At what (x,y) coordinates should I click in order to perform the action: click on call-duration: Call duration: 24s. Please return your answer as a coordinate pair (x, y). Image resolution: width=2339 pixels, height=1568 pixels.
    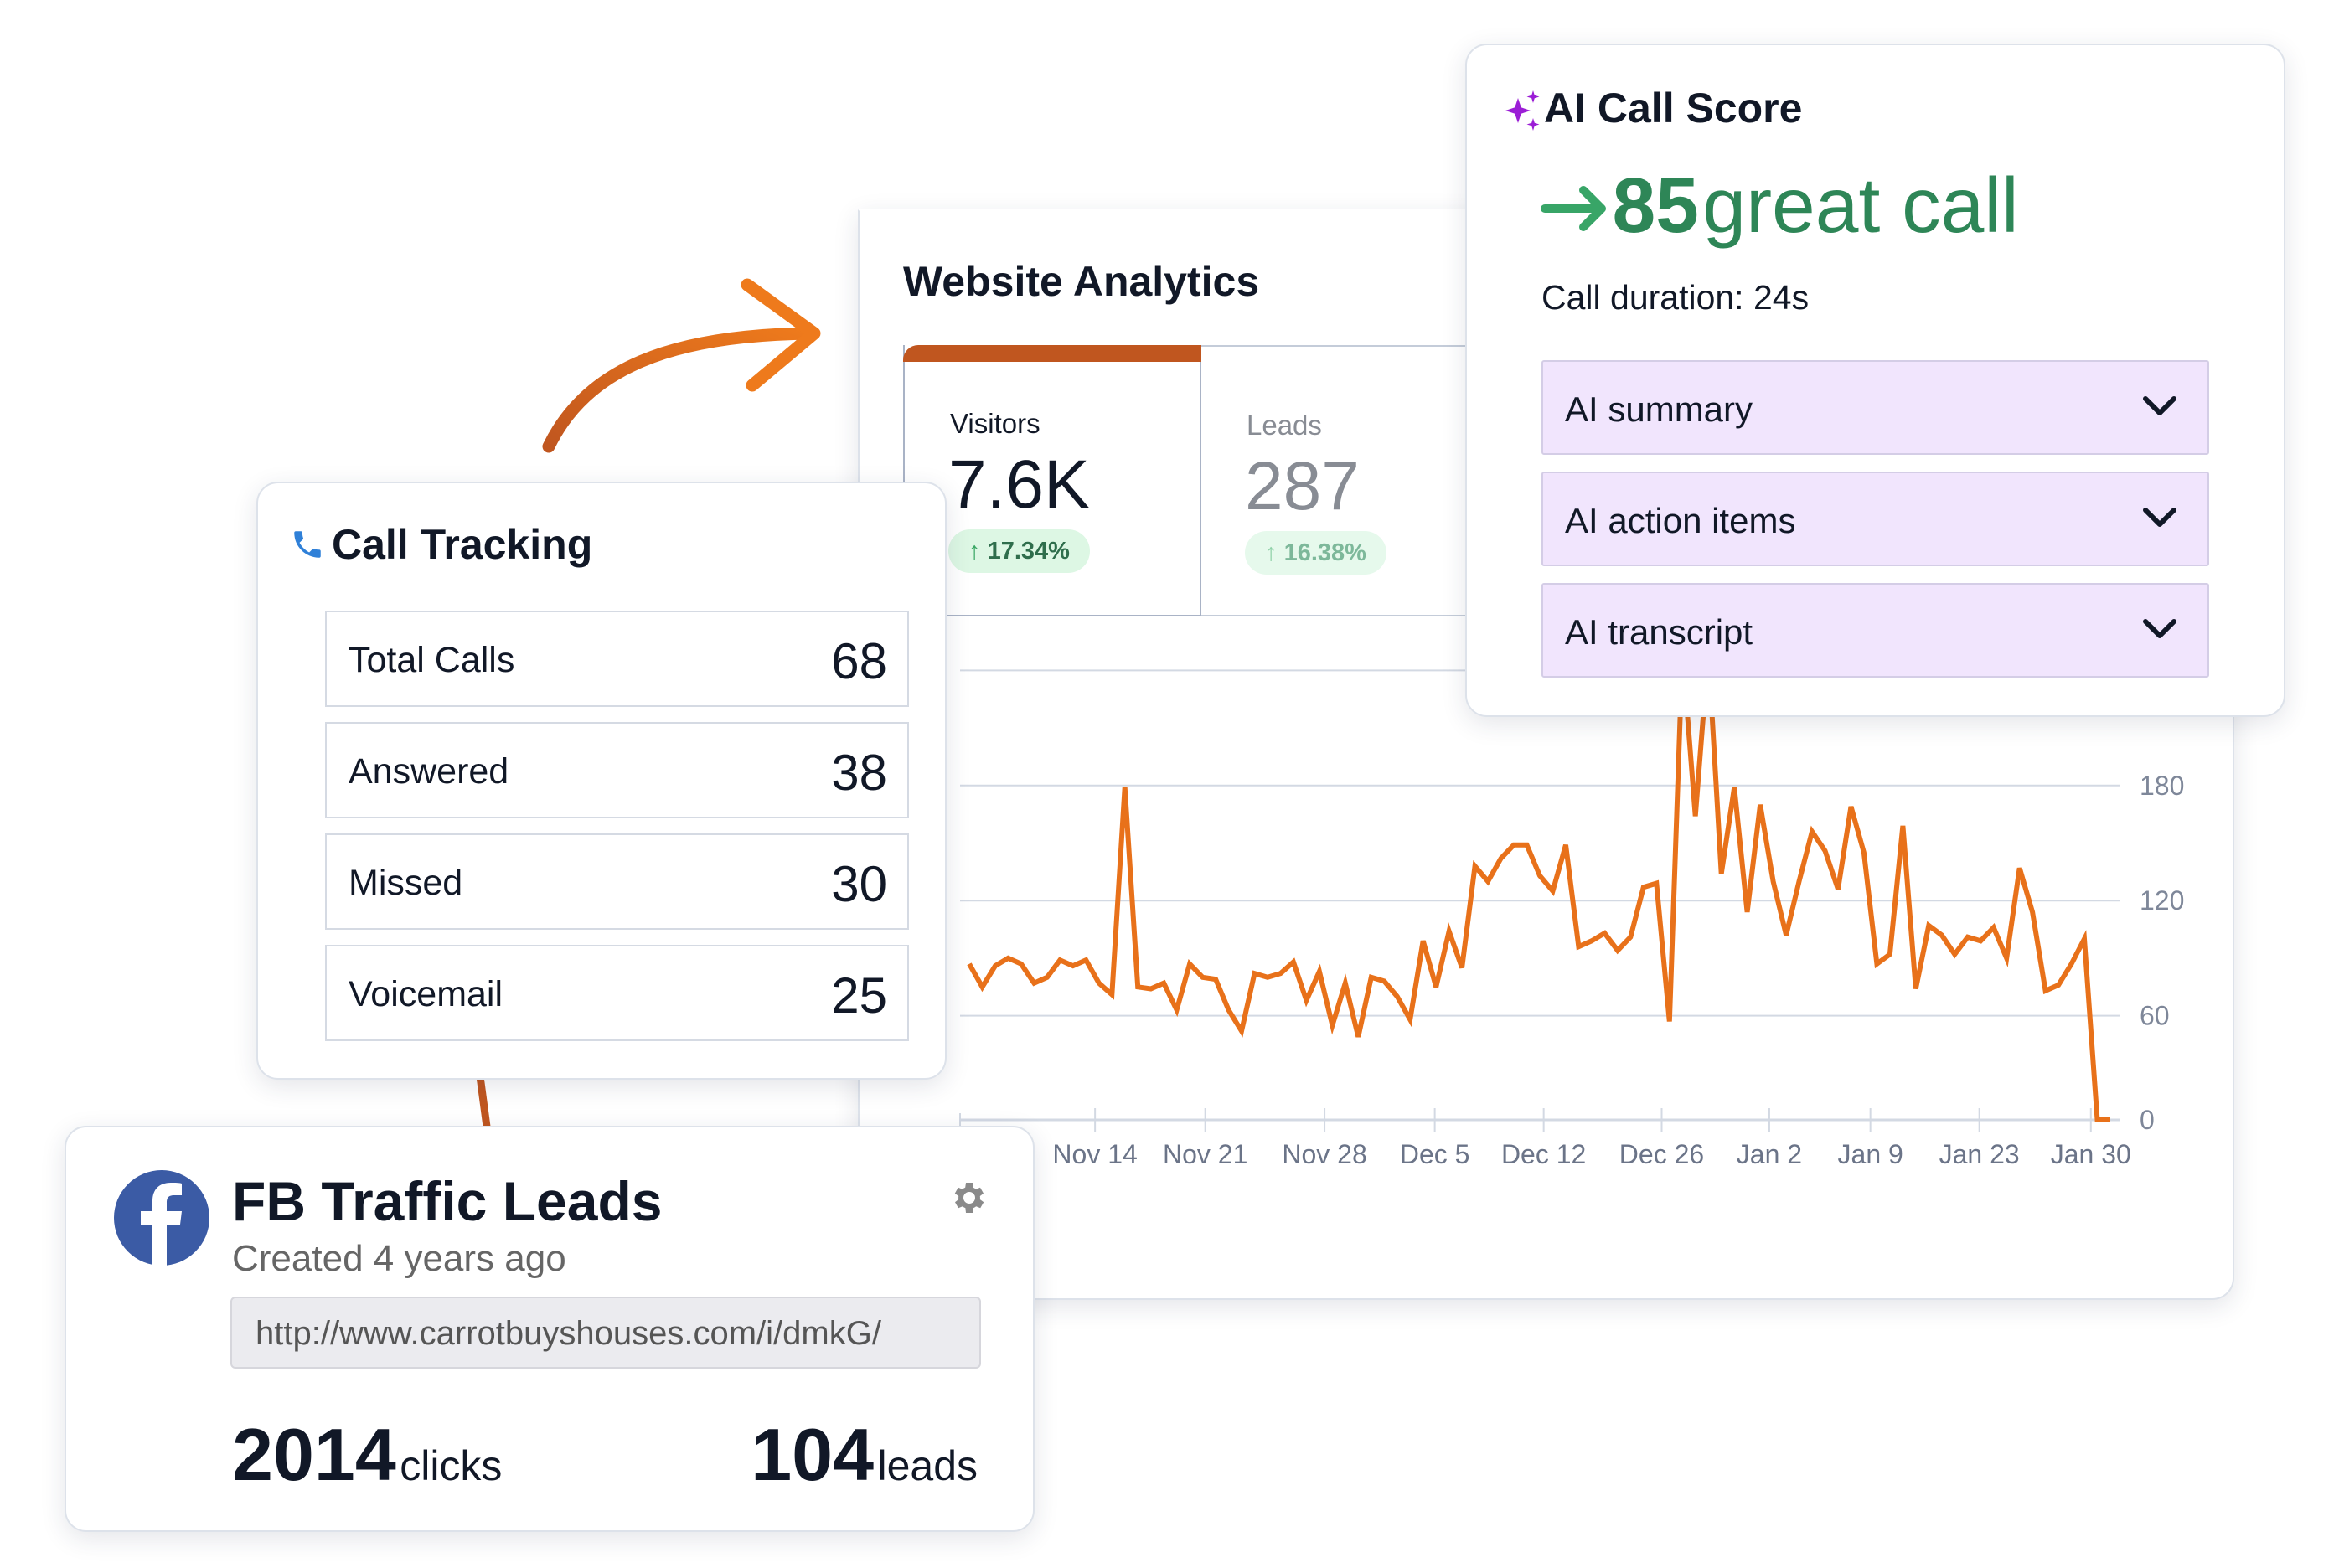
    Looking at the image, I should click on (1675, 297).